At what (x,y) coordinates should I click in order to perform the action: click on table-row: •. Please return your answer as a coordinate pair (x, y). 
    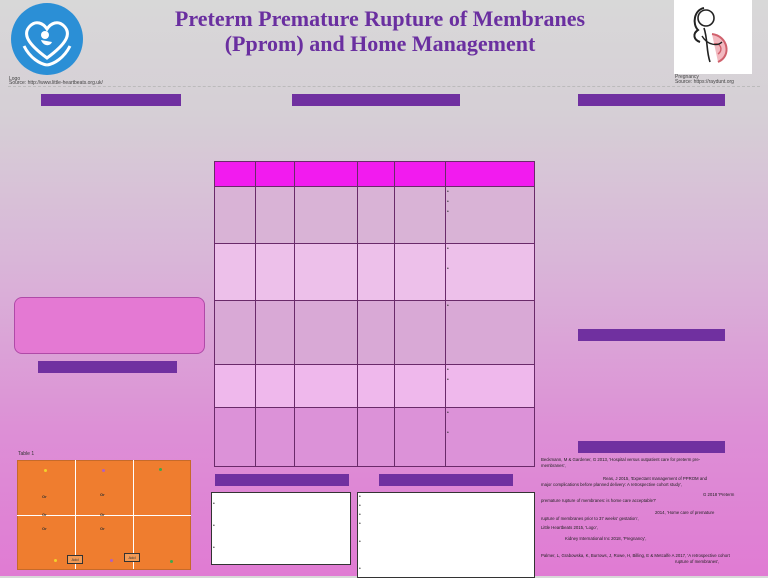
    Looking at the image, I should click on (374, 332).